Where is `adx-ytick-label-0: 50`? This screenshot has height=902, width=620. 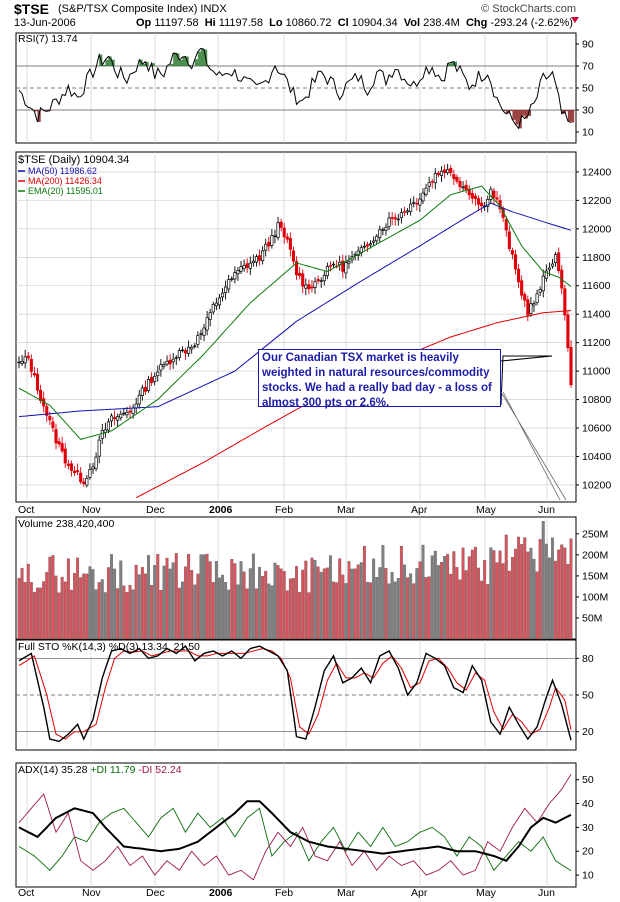
adx-ytick-label-0: 50 is located at coordinates (588, 780).